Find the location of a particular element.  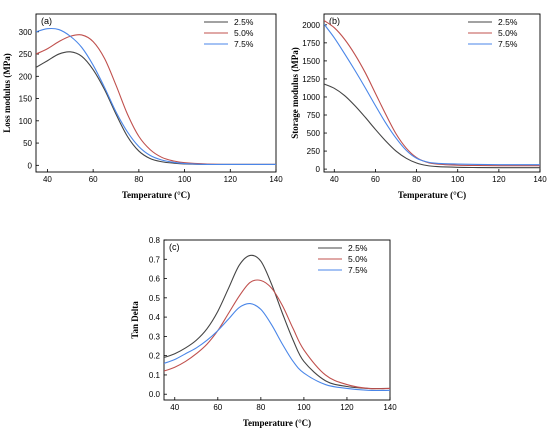

y-tick-label: 0.3 is located at coordinates (155, 336).